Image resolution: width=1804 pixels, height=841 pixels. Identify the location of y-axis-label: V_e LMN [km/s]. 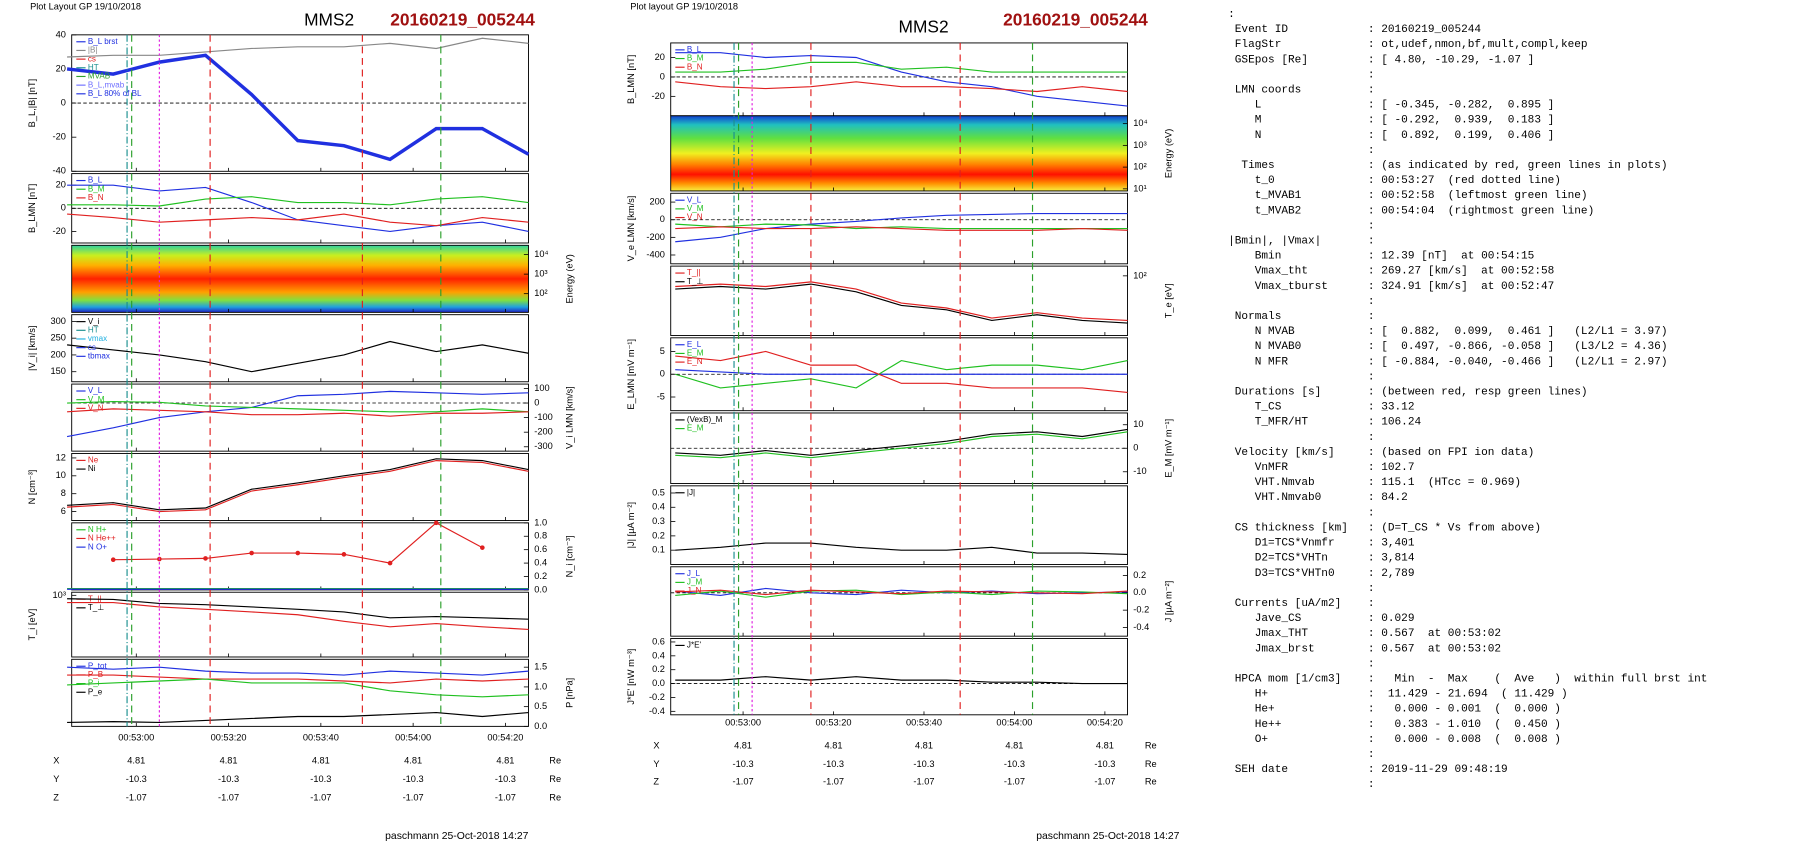
(631, 229).